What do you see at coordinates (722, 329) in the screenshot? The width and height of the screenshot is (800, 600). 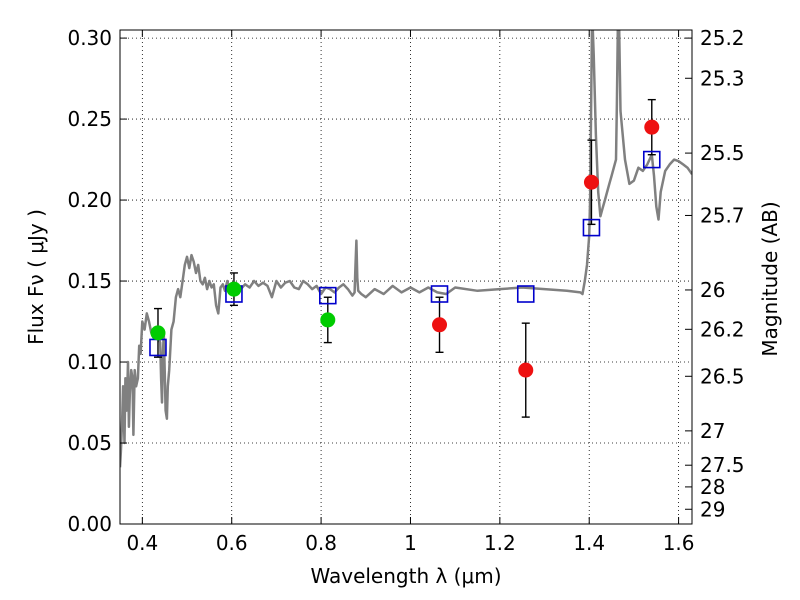 I see `right-tick-label: 26.2` at bounding box center [722, 329].